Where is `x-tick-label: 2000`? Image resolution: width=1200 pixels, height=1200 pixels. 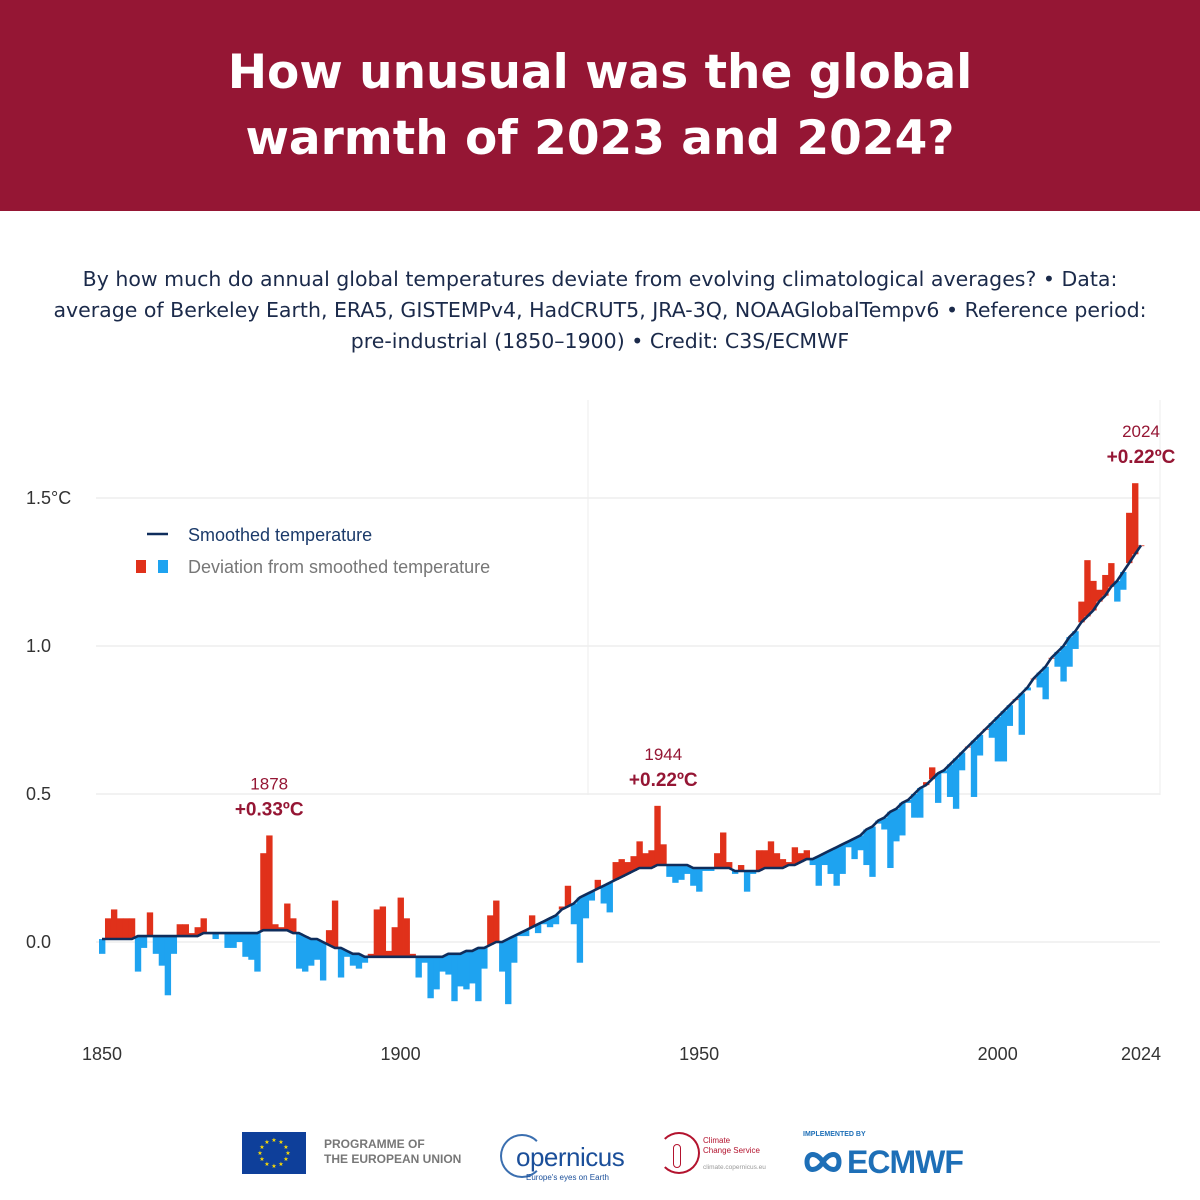 x-tick-label: 2000 is located at coordinates (998, 1054).